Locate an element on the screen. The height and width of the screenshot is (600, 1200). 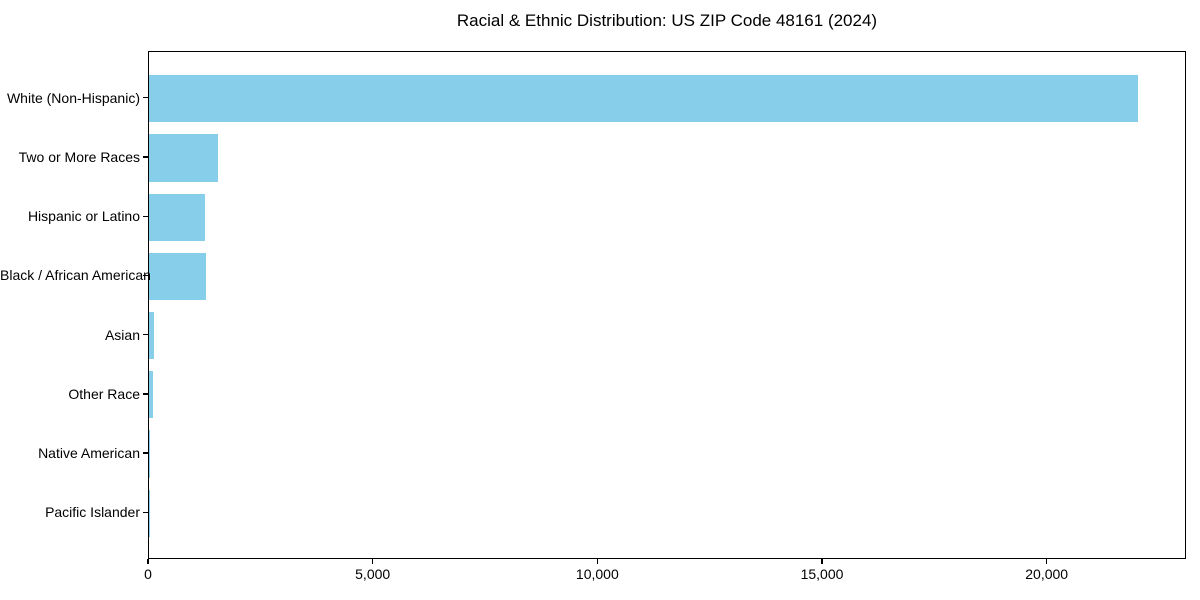
bar-asian is located at coordinates (151, 335).